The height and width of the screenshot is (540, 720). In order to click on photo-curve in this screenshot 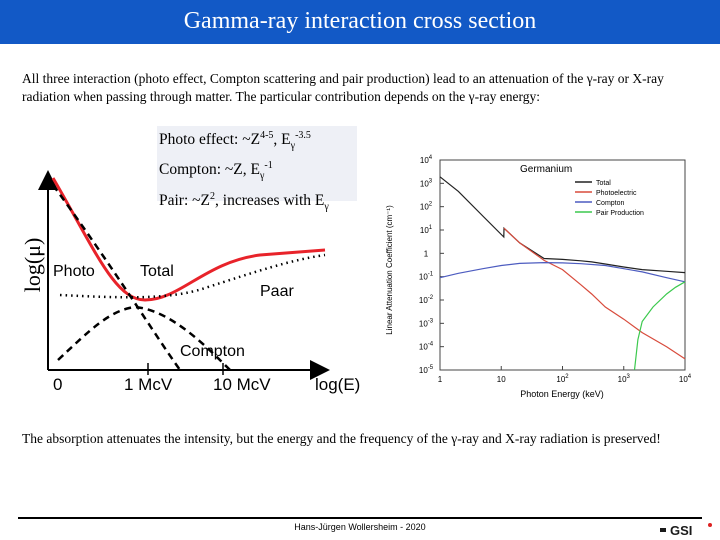, I will do `click(116, 277)`.